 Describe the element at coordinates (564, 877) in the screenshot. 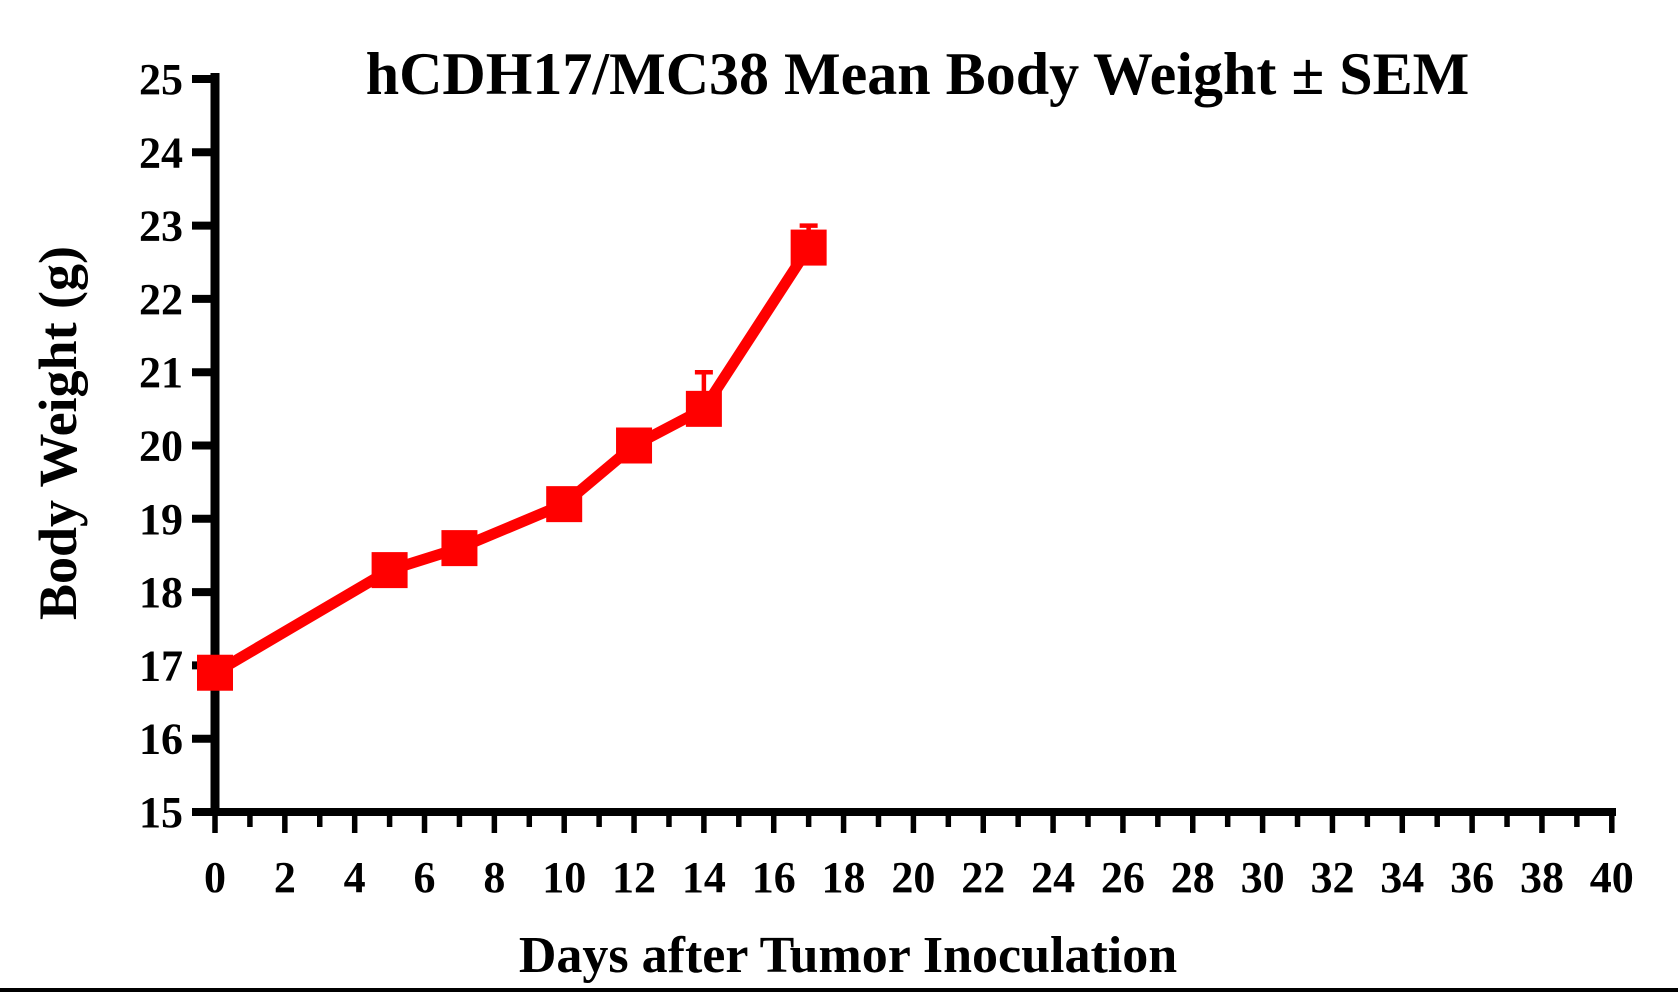

I see `x-tick-label: 10` at that location.